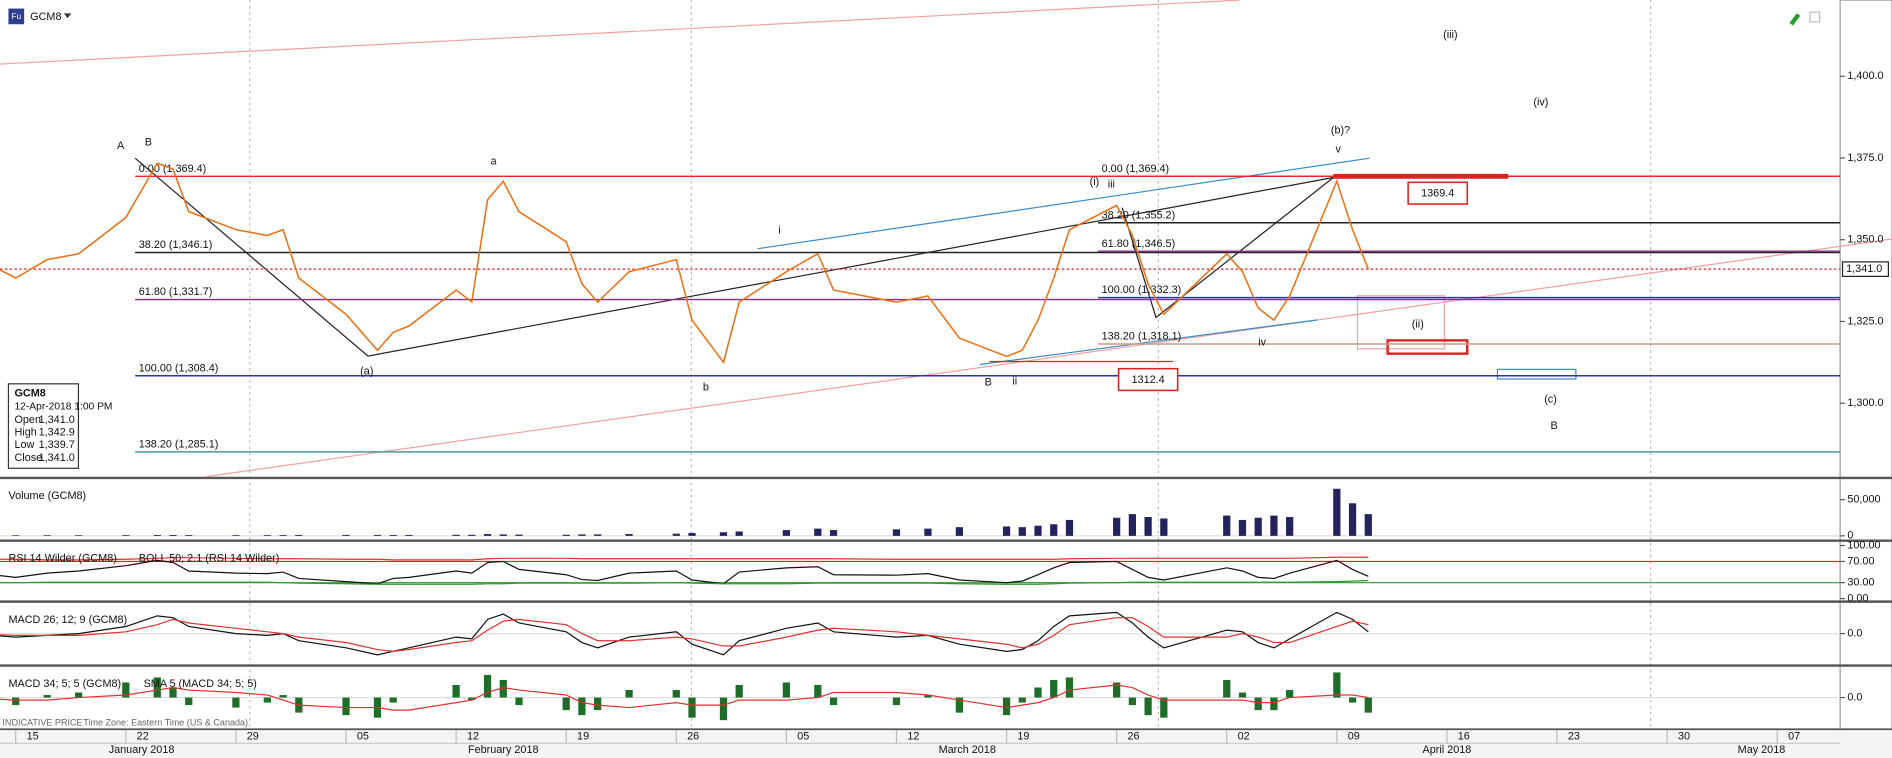 This screenshot has height=758, width=1892. What do you see at coordinates (493, 162) in the screenshot?
I see `wave-label: a` at bounding box center [493, 162].